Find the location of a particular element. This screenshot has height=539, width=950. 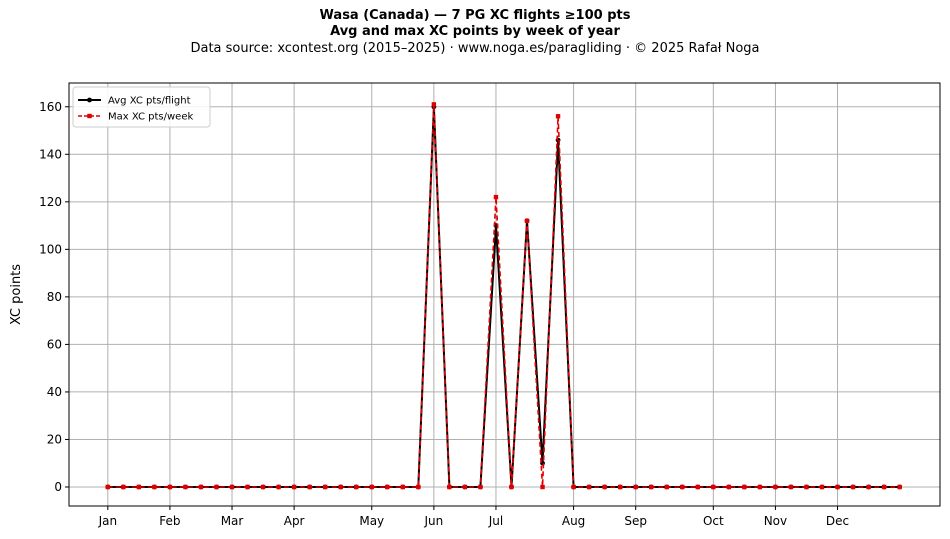

x-tick-label: Sep is located at coordinates (635, 521).